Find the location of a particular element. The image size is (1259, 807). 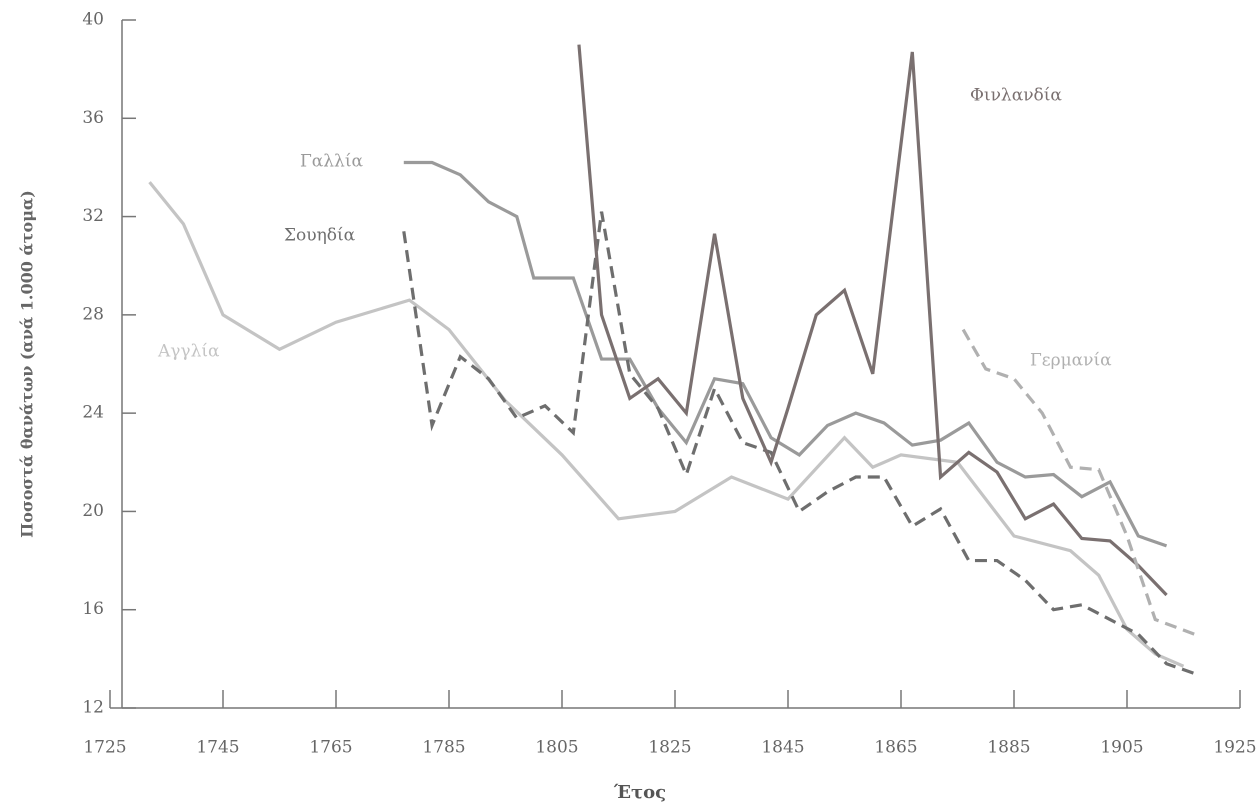

x-tick-label: 1865 is located at coordinates (895, 748).